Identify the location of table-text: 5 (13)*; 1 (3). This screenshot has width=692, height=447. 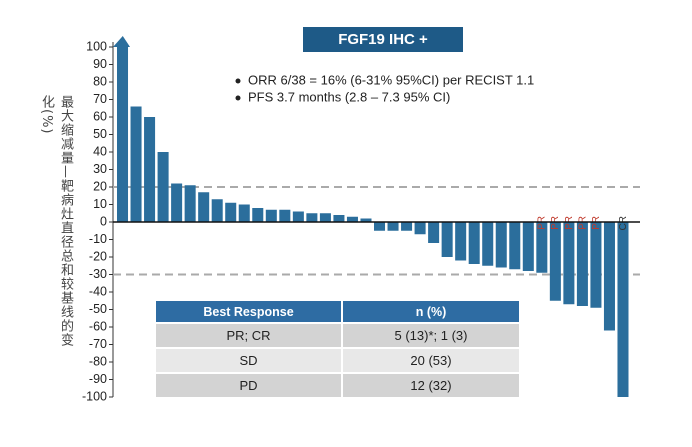
(431, 335).